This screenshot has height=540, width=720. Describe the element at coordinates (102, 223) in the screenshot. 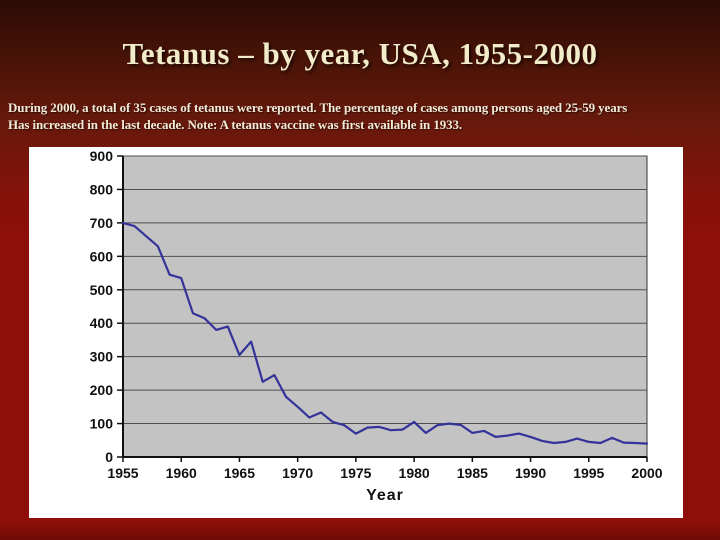

I see `y-tick-label-700: 700` at that location.